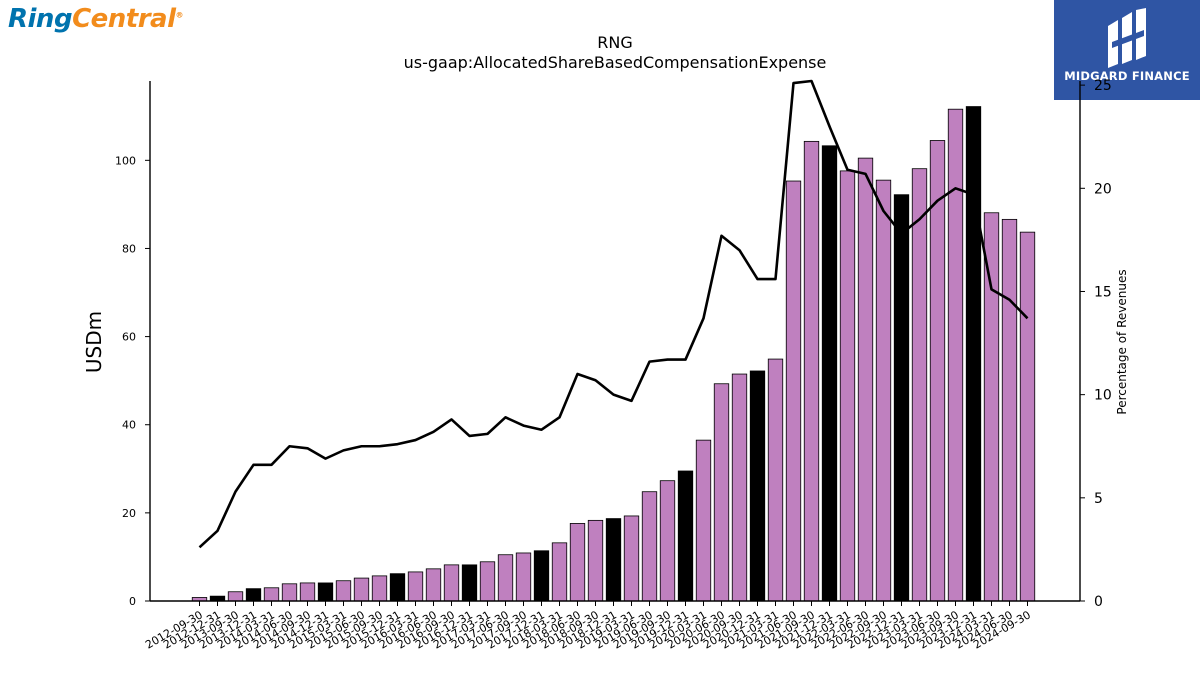 This screenshot has height=675, width=1200. What do you see at coordinates (124, 19) in the screenshot?
I see `logo-text-central: Central` at bounding box center [124, 19].